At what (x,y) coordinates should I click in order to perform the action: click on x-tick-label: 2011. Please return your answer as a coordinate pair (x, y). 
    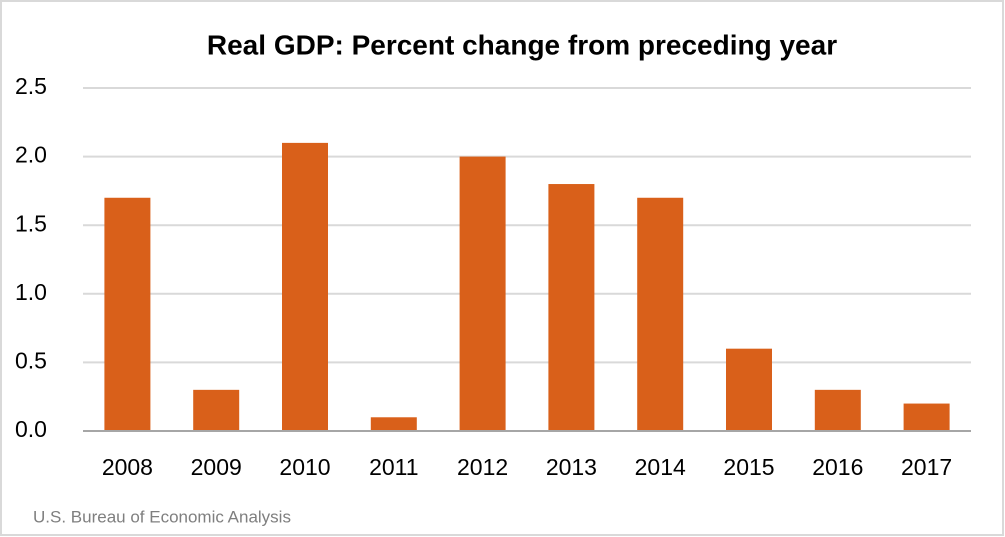
    Looking at the image, I should click on (393, 467).